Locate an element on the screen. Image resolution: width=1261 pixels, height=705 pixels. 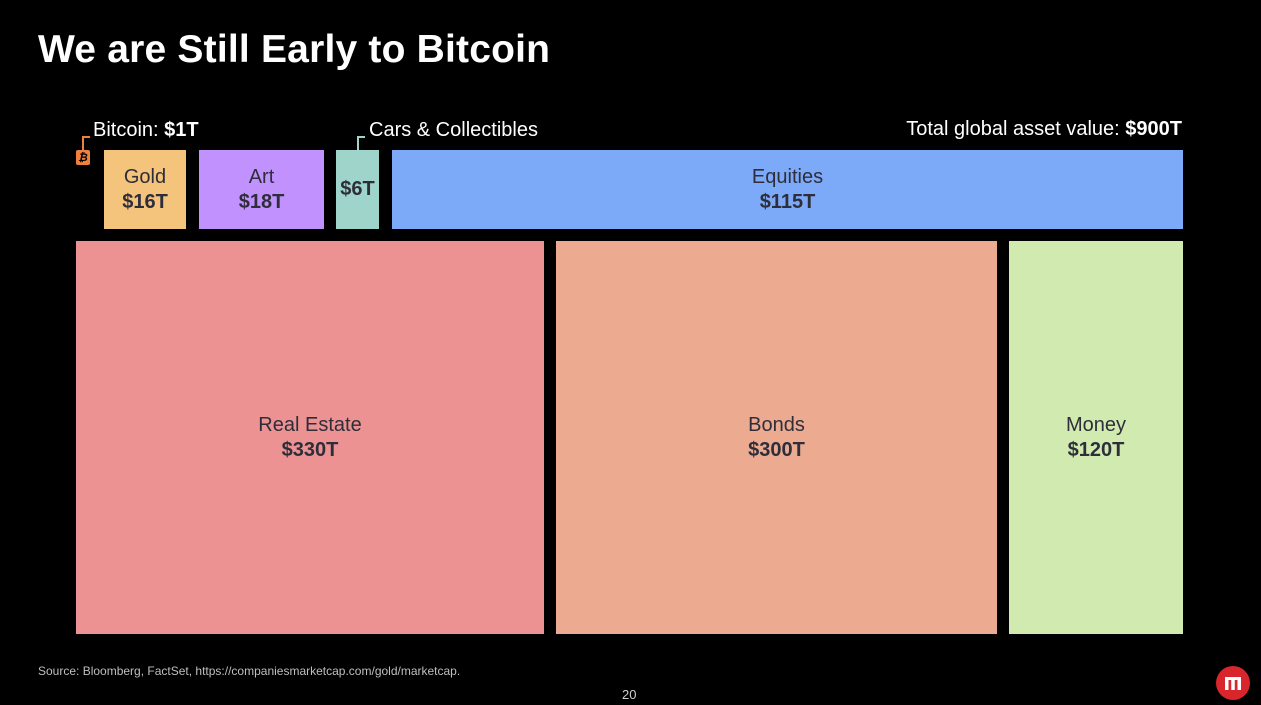
tile-bonds-name: Bonds is located at coordinates (776, 424).